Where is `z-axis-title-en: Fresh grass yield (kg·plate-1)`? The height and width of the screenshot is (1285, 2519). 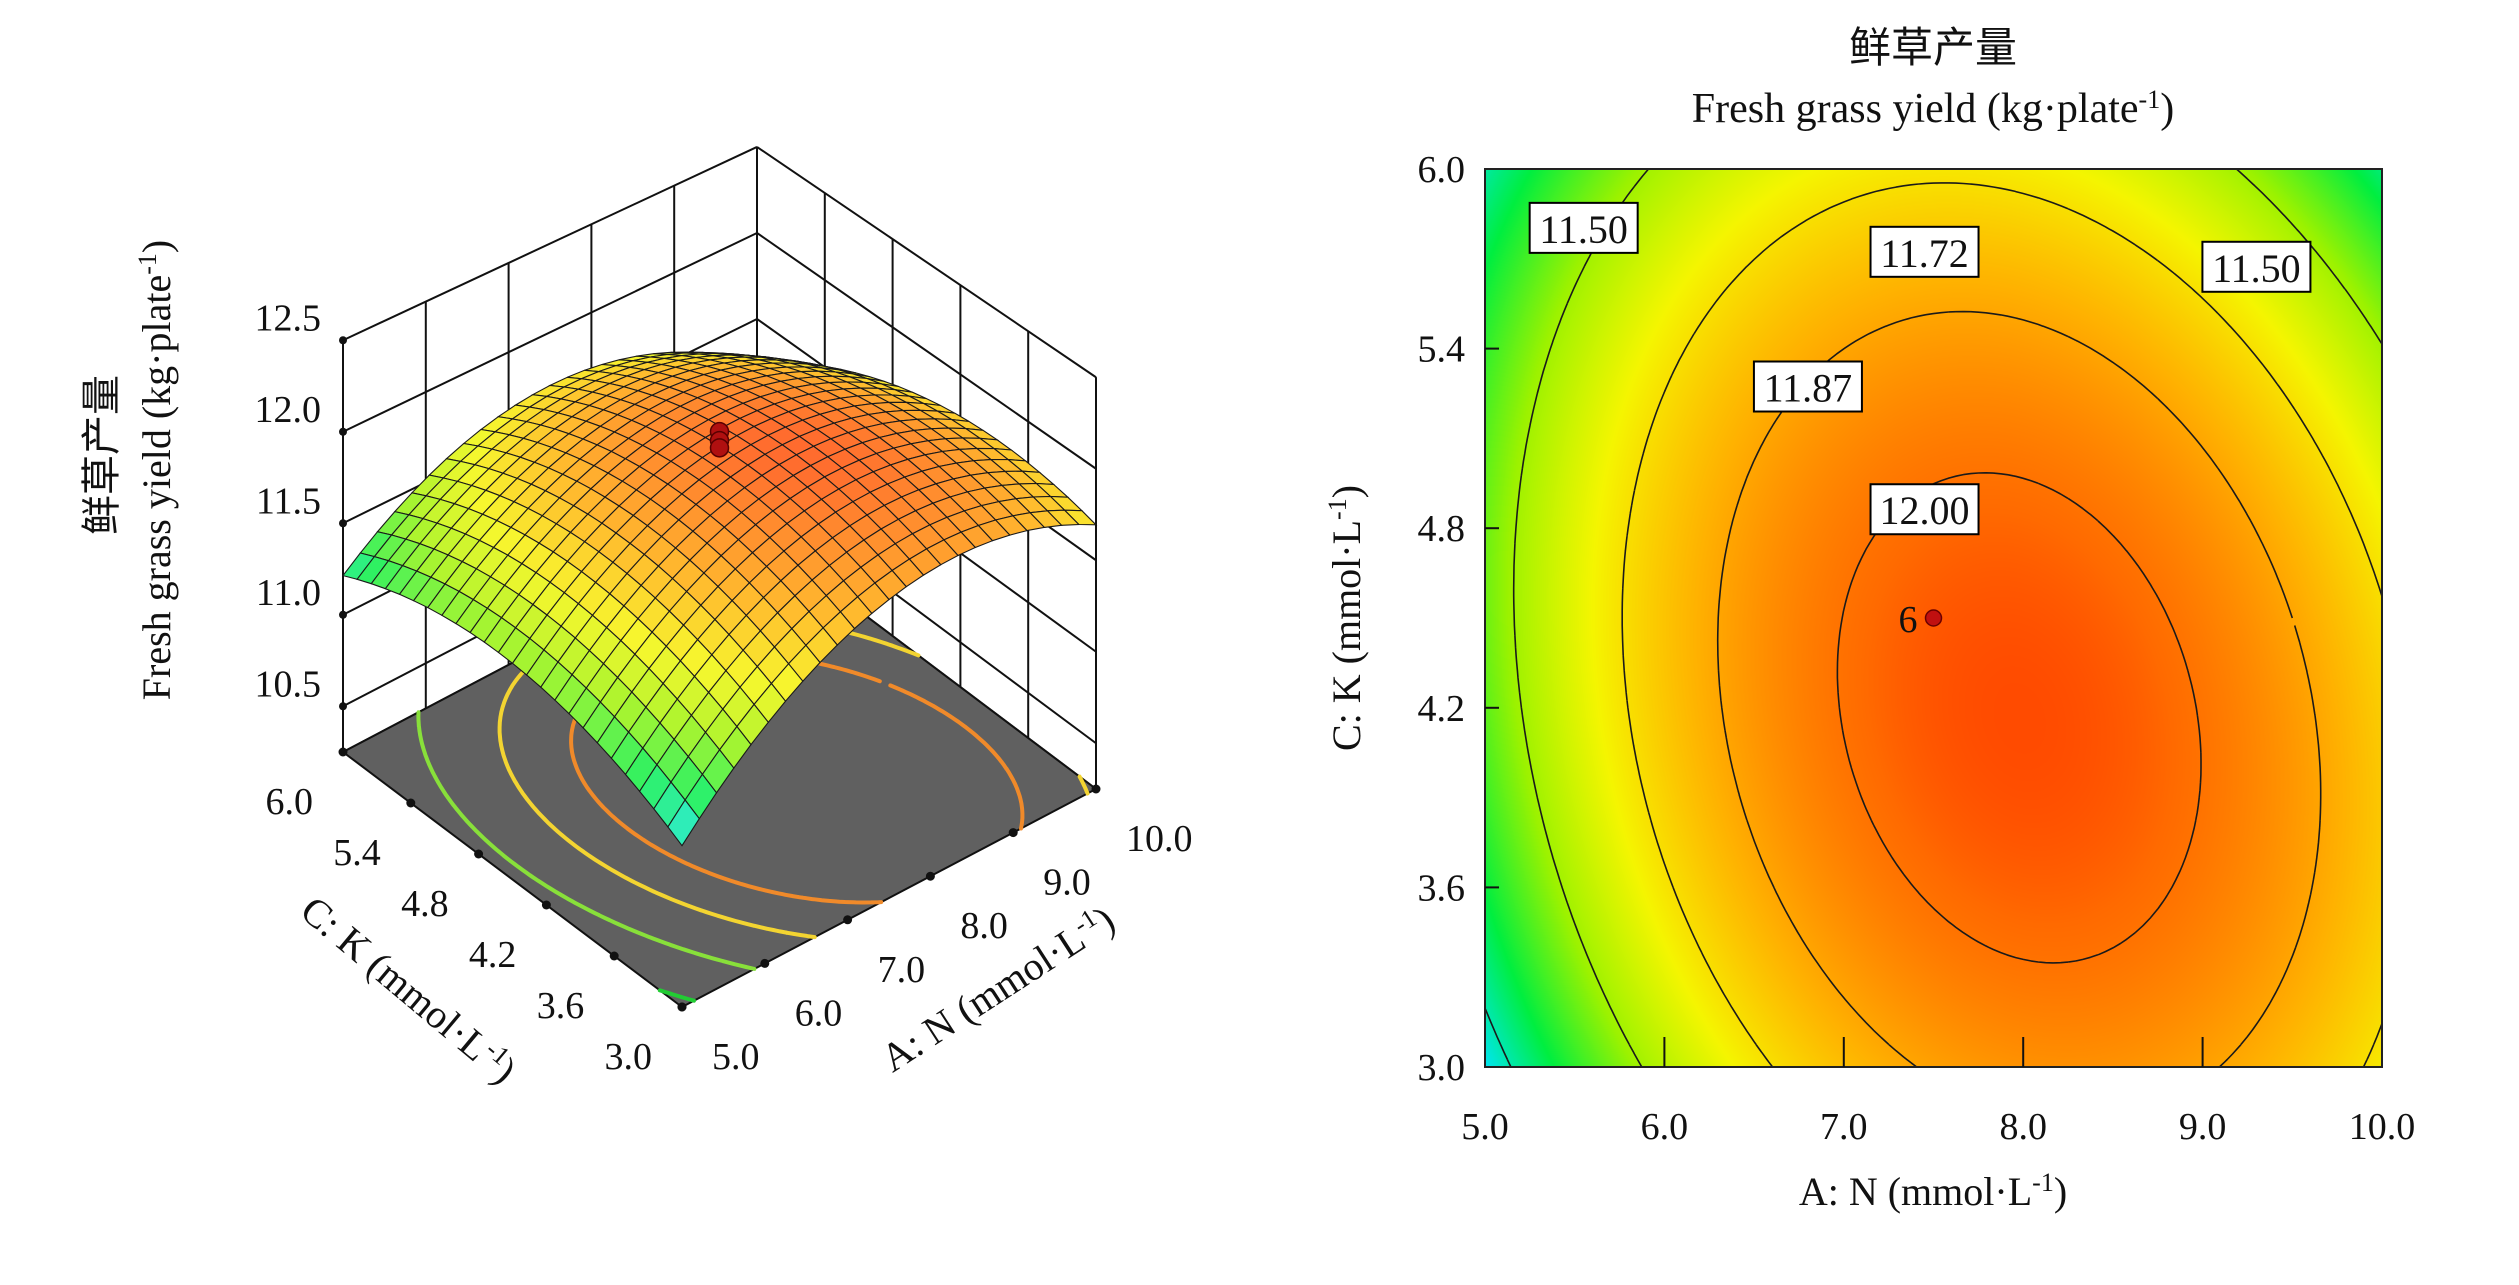
z-axis-title-en: Fresh grass yield (kg·plate-1) is located at coordinates (156, 470).